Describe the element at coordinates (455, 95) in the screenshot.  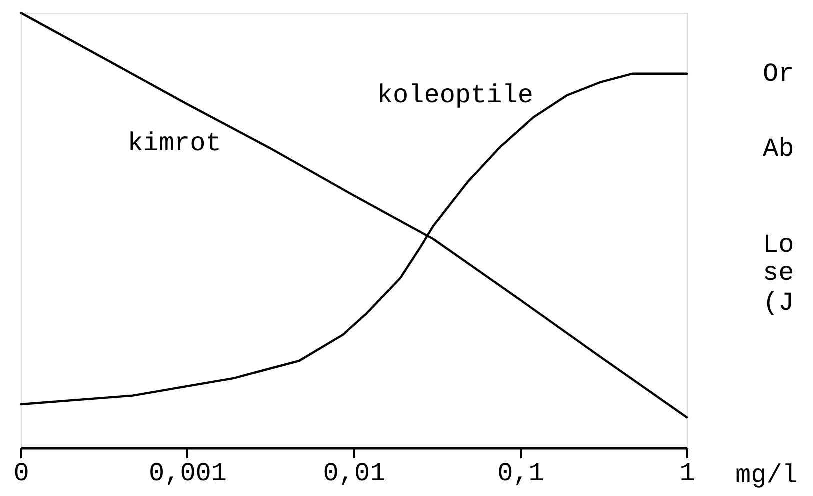
I see `series-label: koleoptile` at that location.